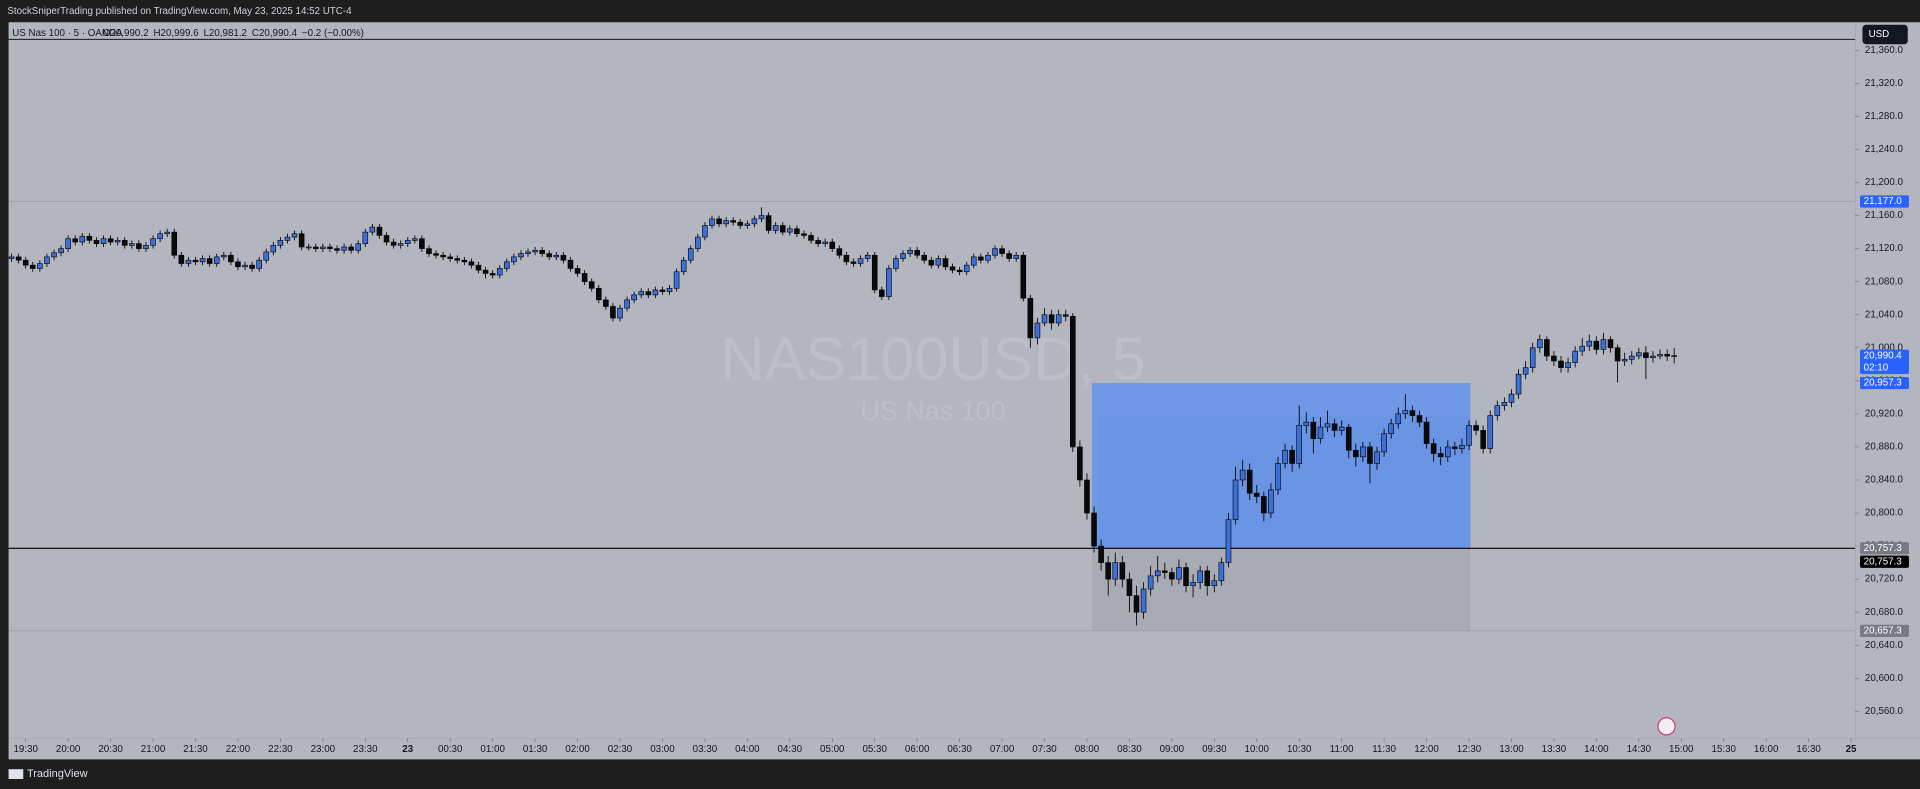  I want to click on x-tick-label: 04:00, so click(747, 749).